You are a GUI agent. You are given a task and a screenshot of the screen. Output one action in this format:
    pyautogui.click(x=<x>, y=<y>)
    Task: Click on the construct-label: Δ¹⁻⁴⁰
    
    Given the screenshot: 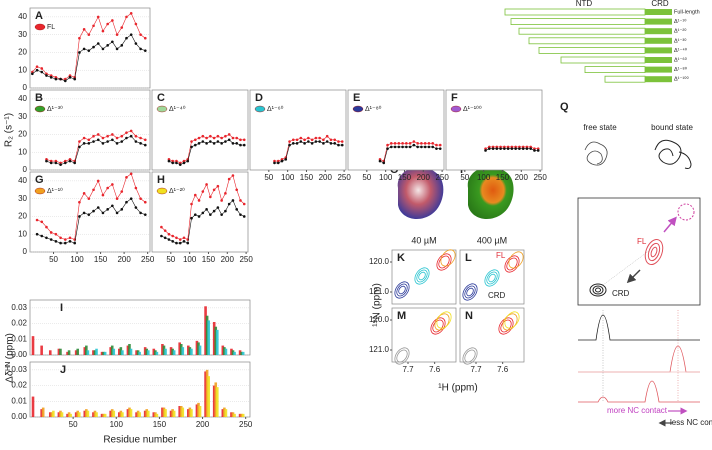 What is the action you would take?
    pyautogui.click(x=681, y=50)
    